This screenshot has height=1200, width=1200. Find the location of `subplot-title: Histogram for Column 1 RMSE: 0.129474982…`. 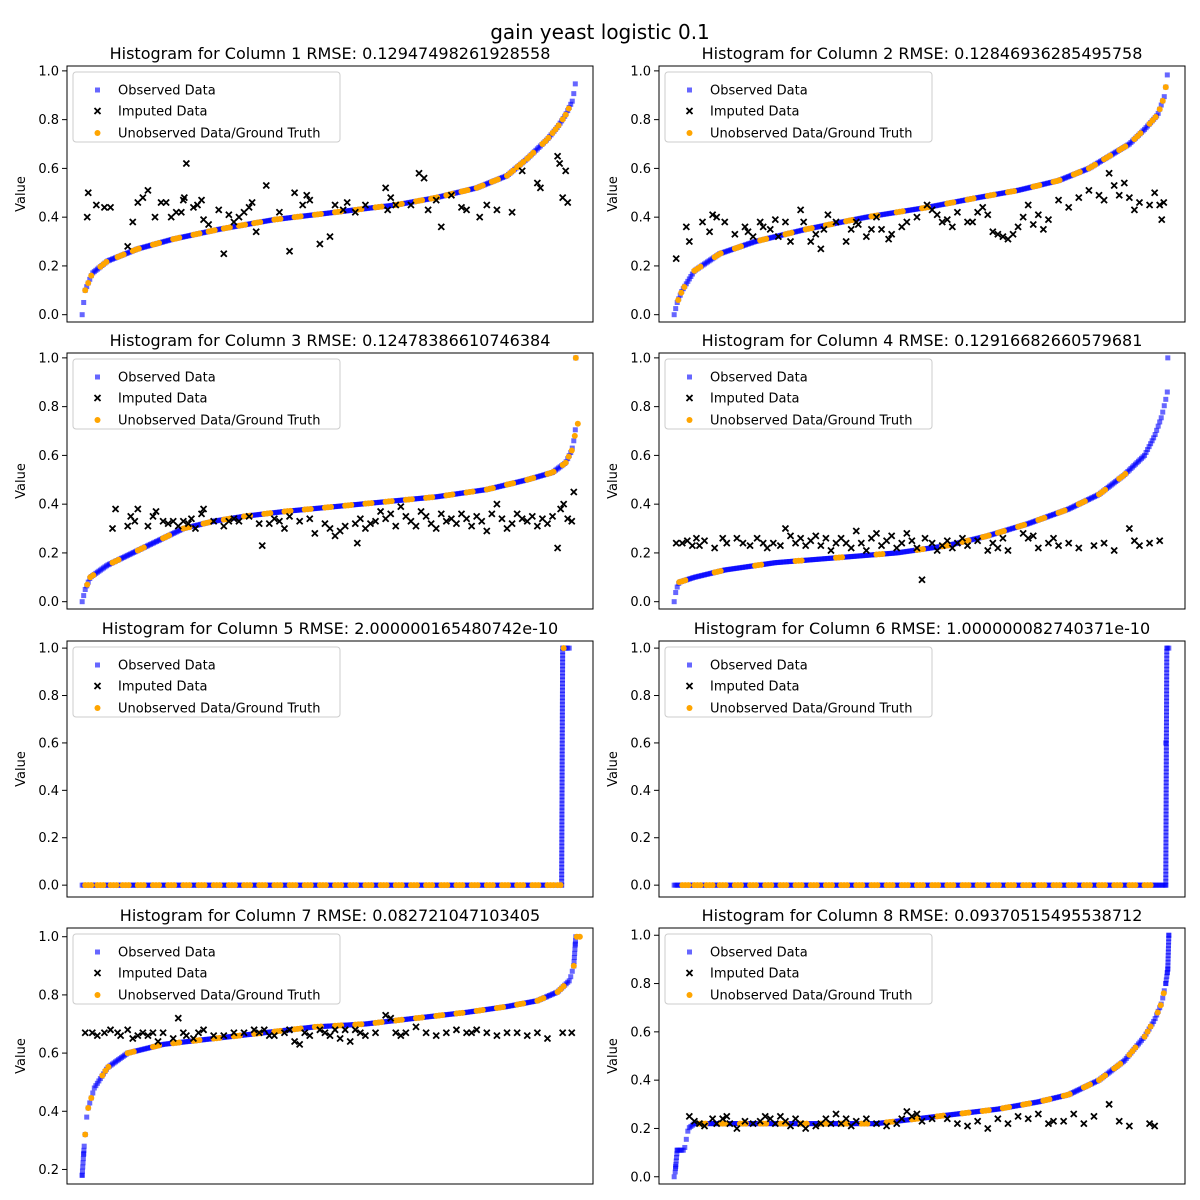

subplot-title: Histogram for Column 1 RMSE: 0.129474982… is located at coordinates (330, 53).